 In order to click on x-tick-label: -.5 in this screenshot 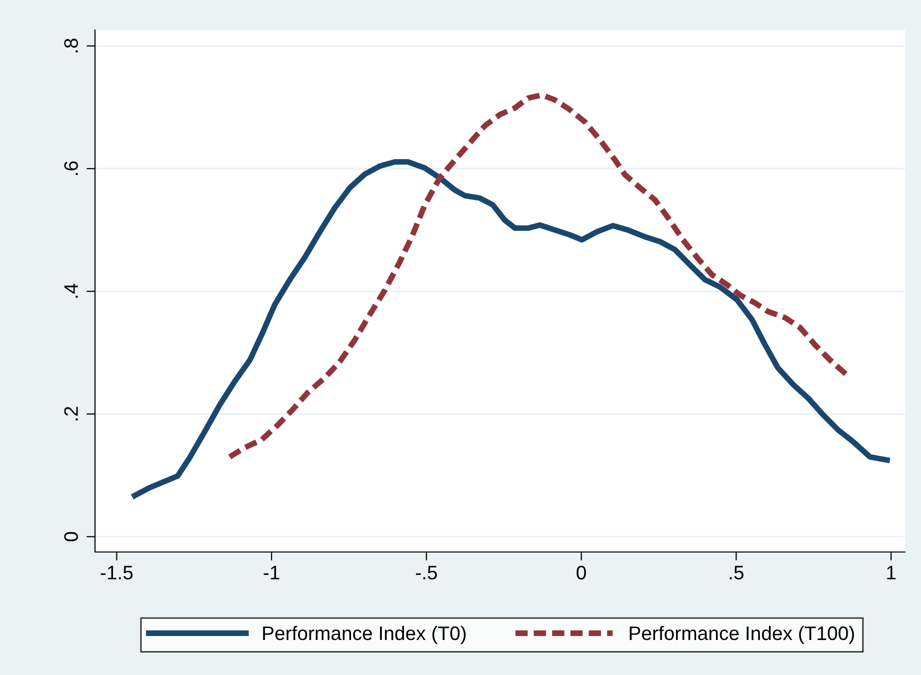, I will do `click(426, 573)`.